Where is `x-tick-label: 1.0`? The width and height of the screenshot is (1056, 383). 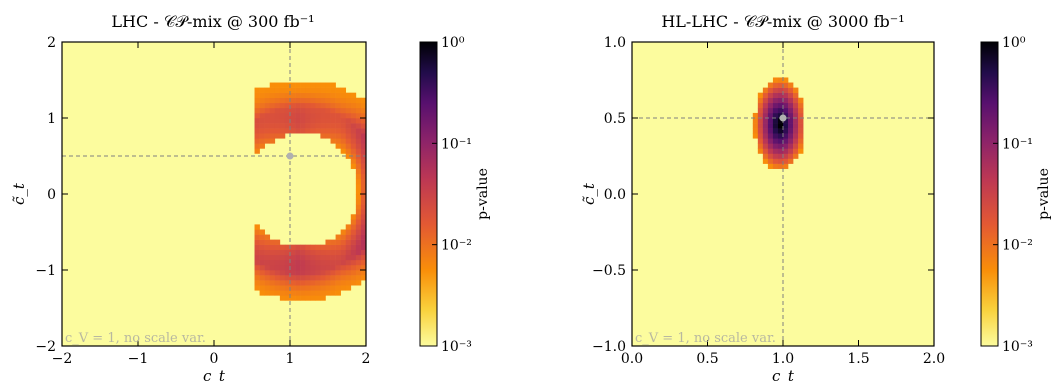
x-tick-label: 1.0 is located at coordinates (783, 359).